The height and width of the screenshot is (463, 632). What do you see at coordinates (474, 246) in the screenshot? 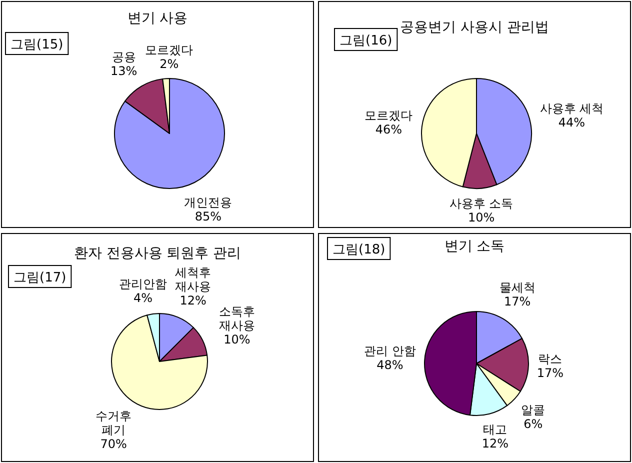
I see `title: 변기 소독` at bounding box center [474, 246].